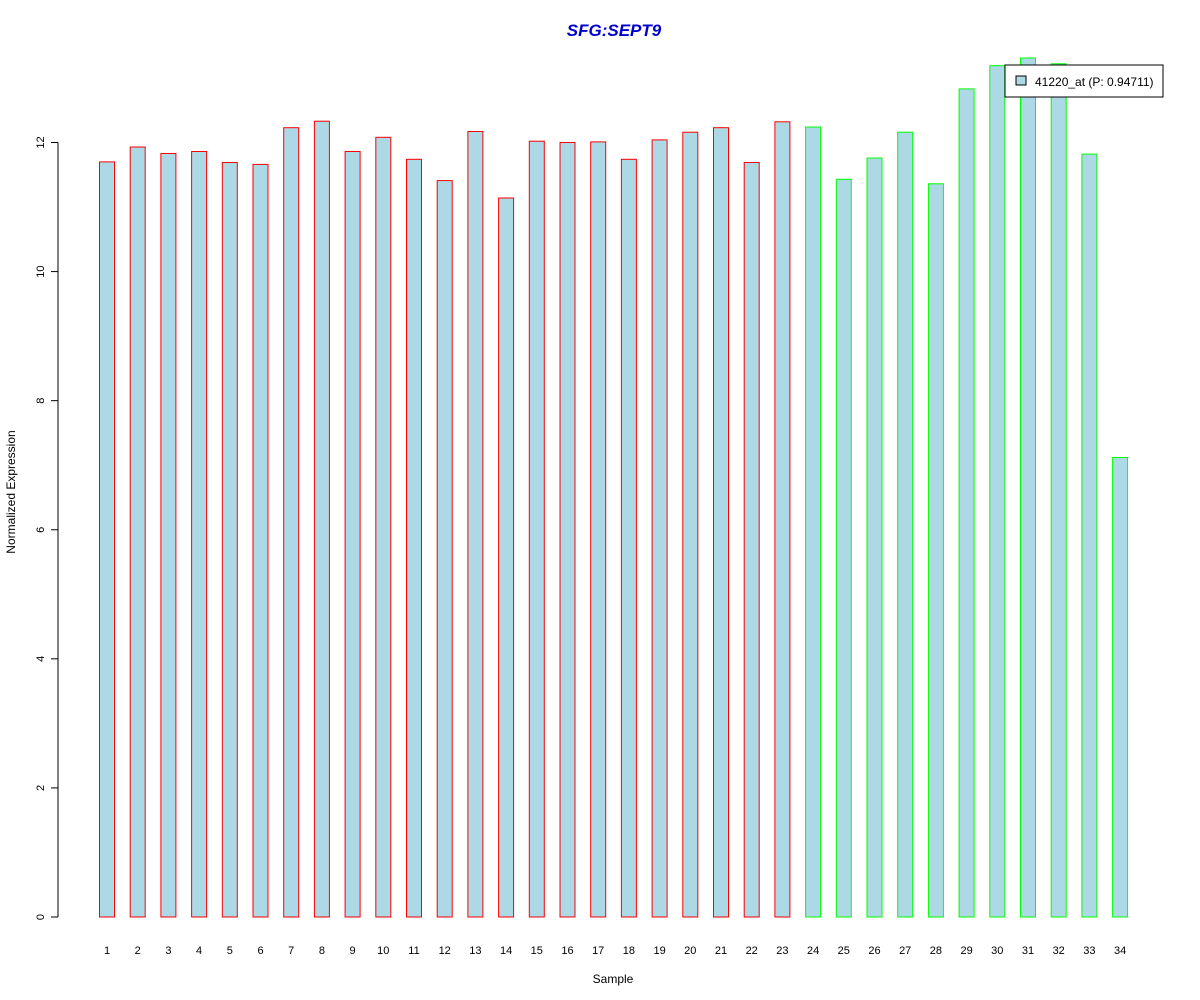 The width and height of the screenshot is (1200, 1000). Describe the element at coordinates (997, 951) in the screenshot. I see `x-tick-label: 30` at that location.